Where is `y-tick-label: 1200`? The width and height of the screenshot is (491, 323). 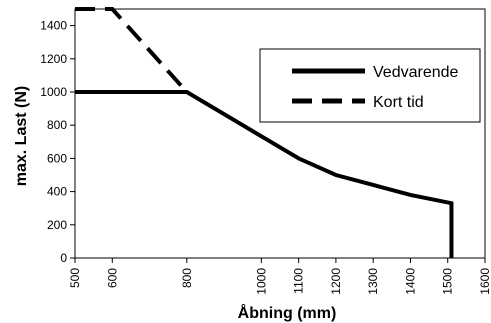
y-tick-label: 1200 is located at coordinates (53, 59).